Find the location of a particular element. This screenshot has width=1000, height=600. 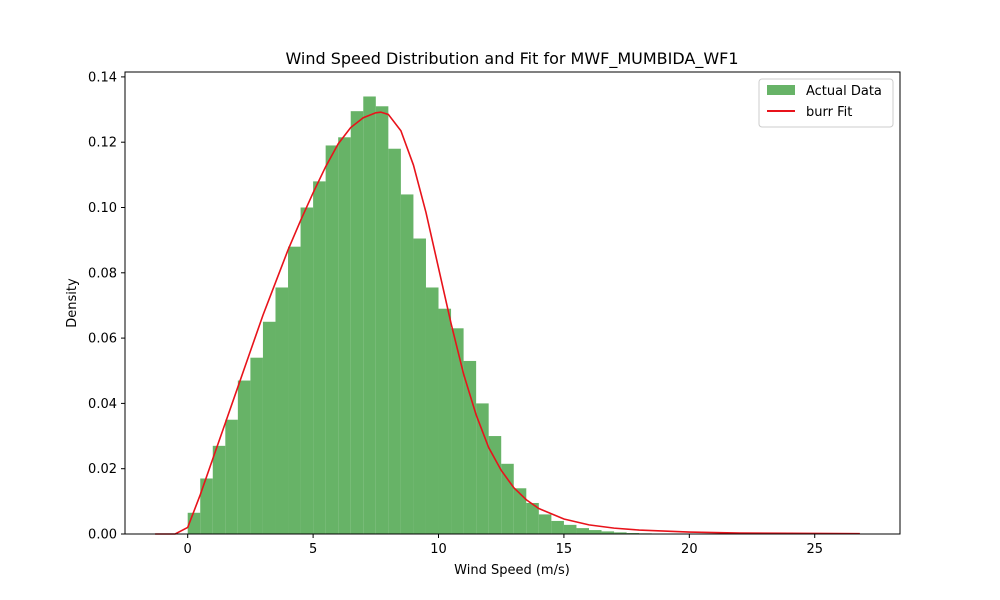

legend-label-burr-fit: burr Fit is located at coordinates (829, 112).